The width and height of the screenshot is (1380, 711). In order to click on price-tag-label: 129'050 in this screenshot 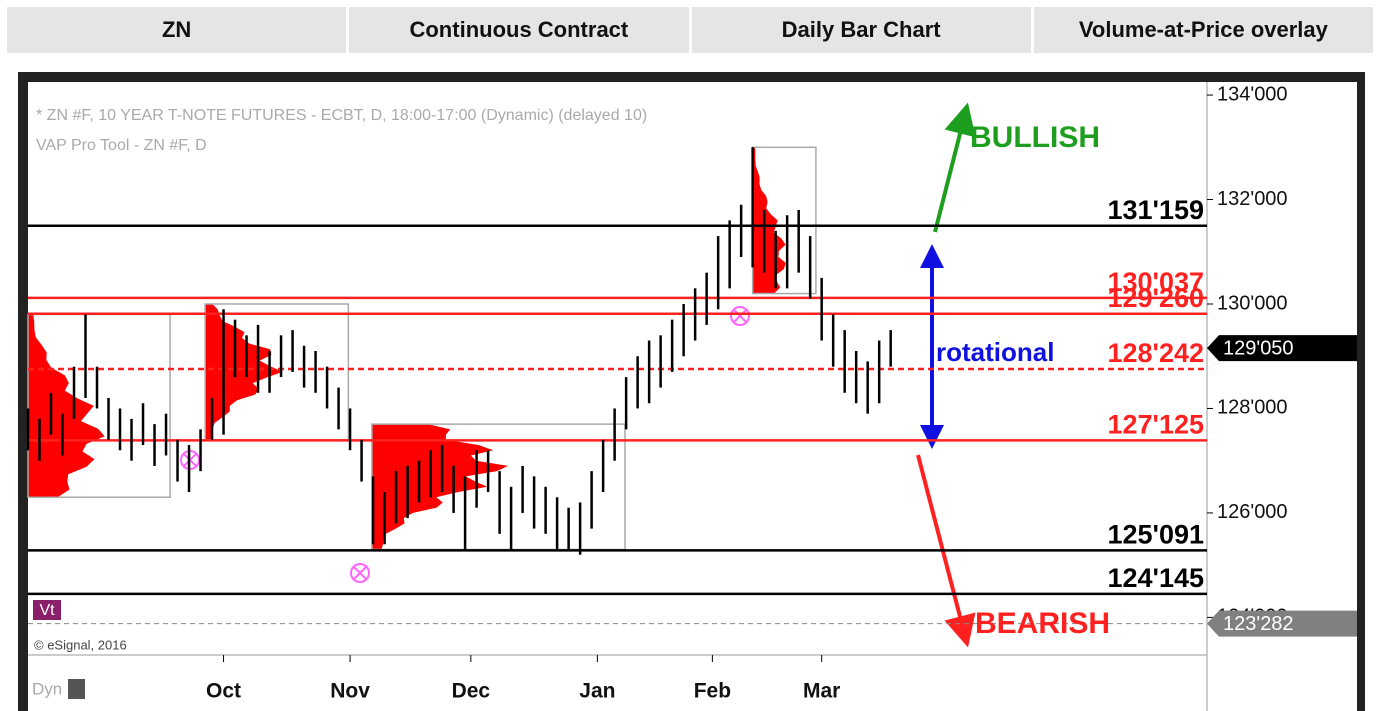, I will do `click(1258, 348)`.